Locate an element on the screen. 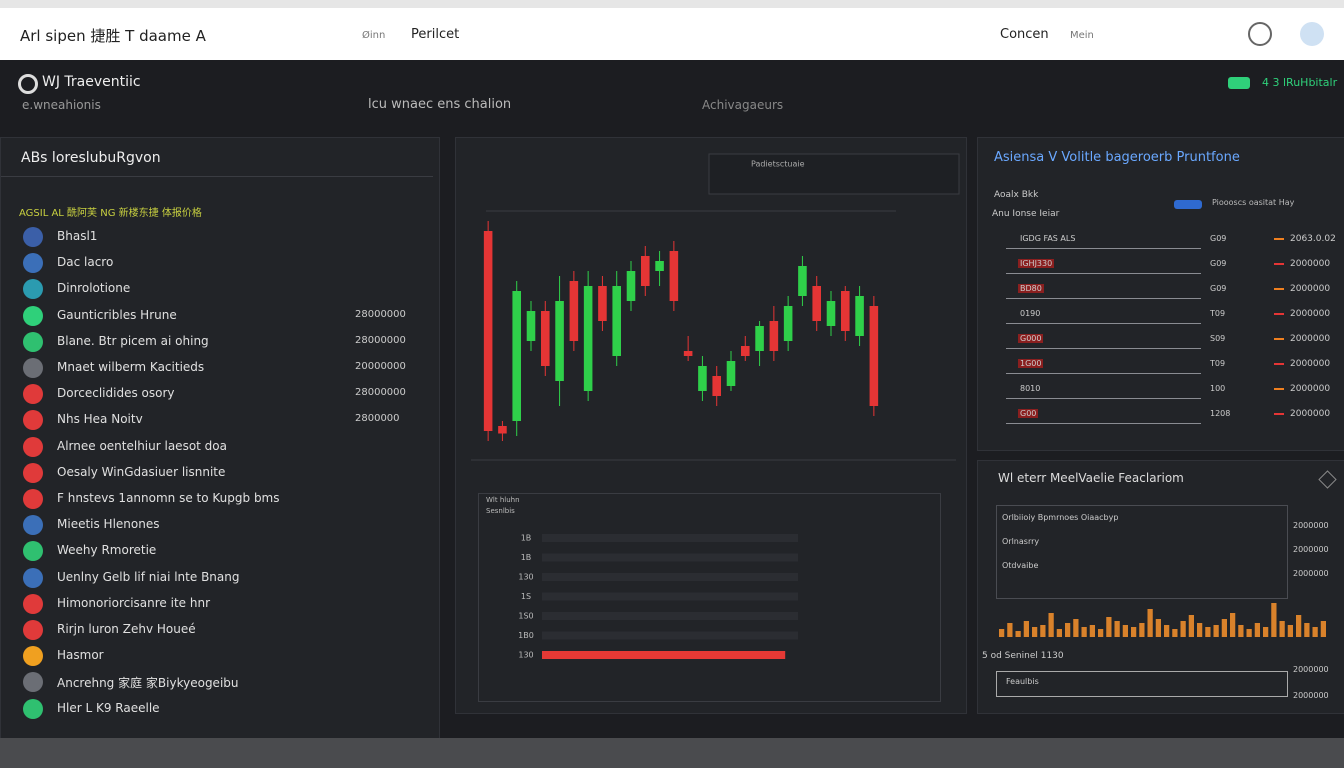 Image resolution: width=1344 pixels, height=768 pixels. app-subtitle: e.wneahionis is located at coordinates (61, 105).